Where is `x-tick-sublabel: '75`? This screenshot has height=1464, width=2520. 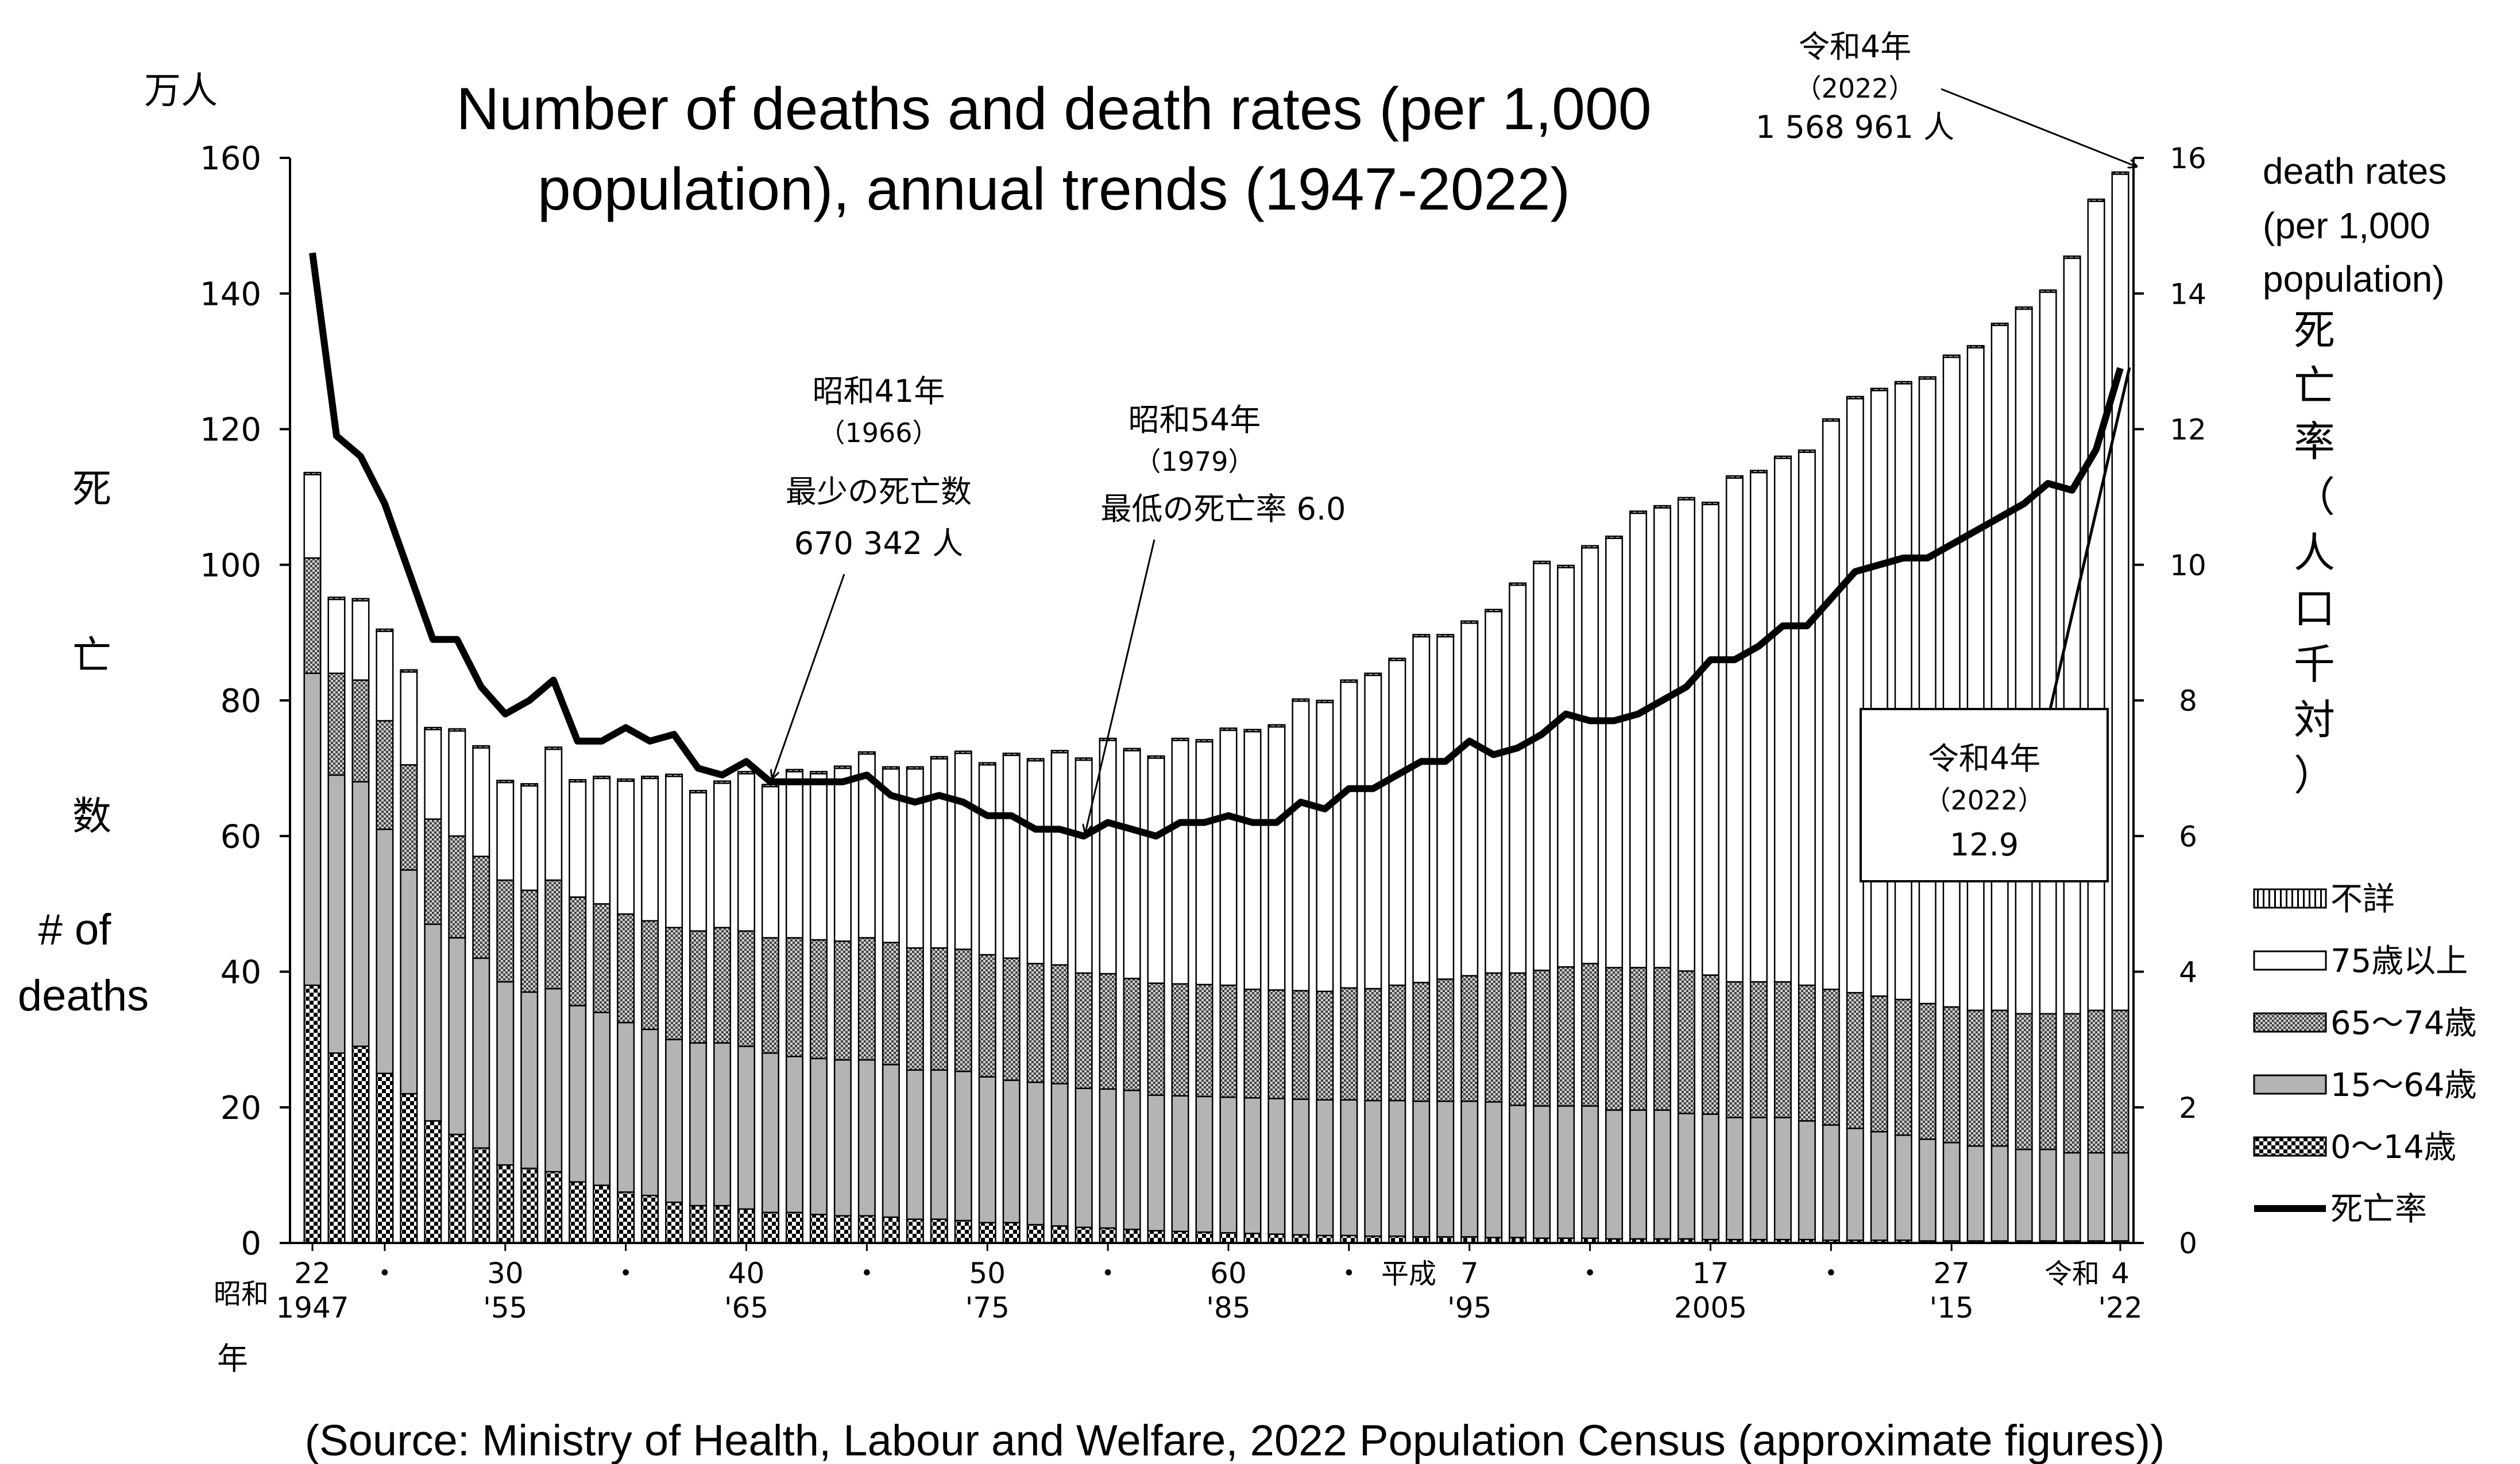 x-tick-sublabel: '75 is located at coordinates (987, 1307).